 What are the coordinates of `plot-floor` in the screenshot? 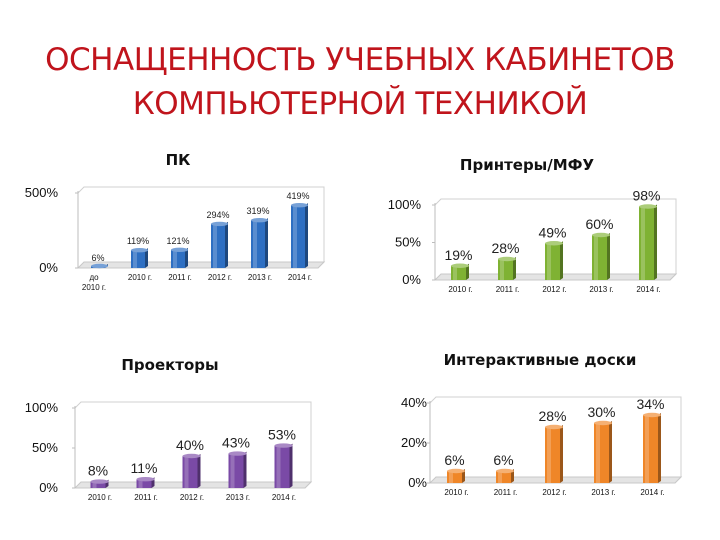 It's located at (201, 265).